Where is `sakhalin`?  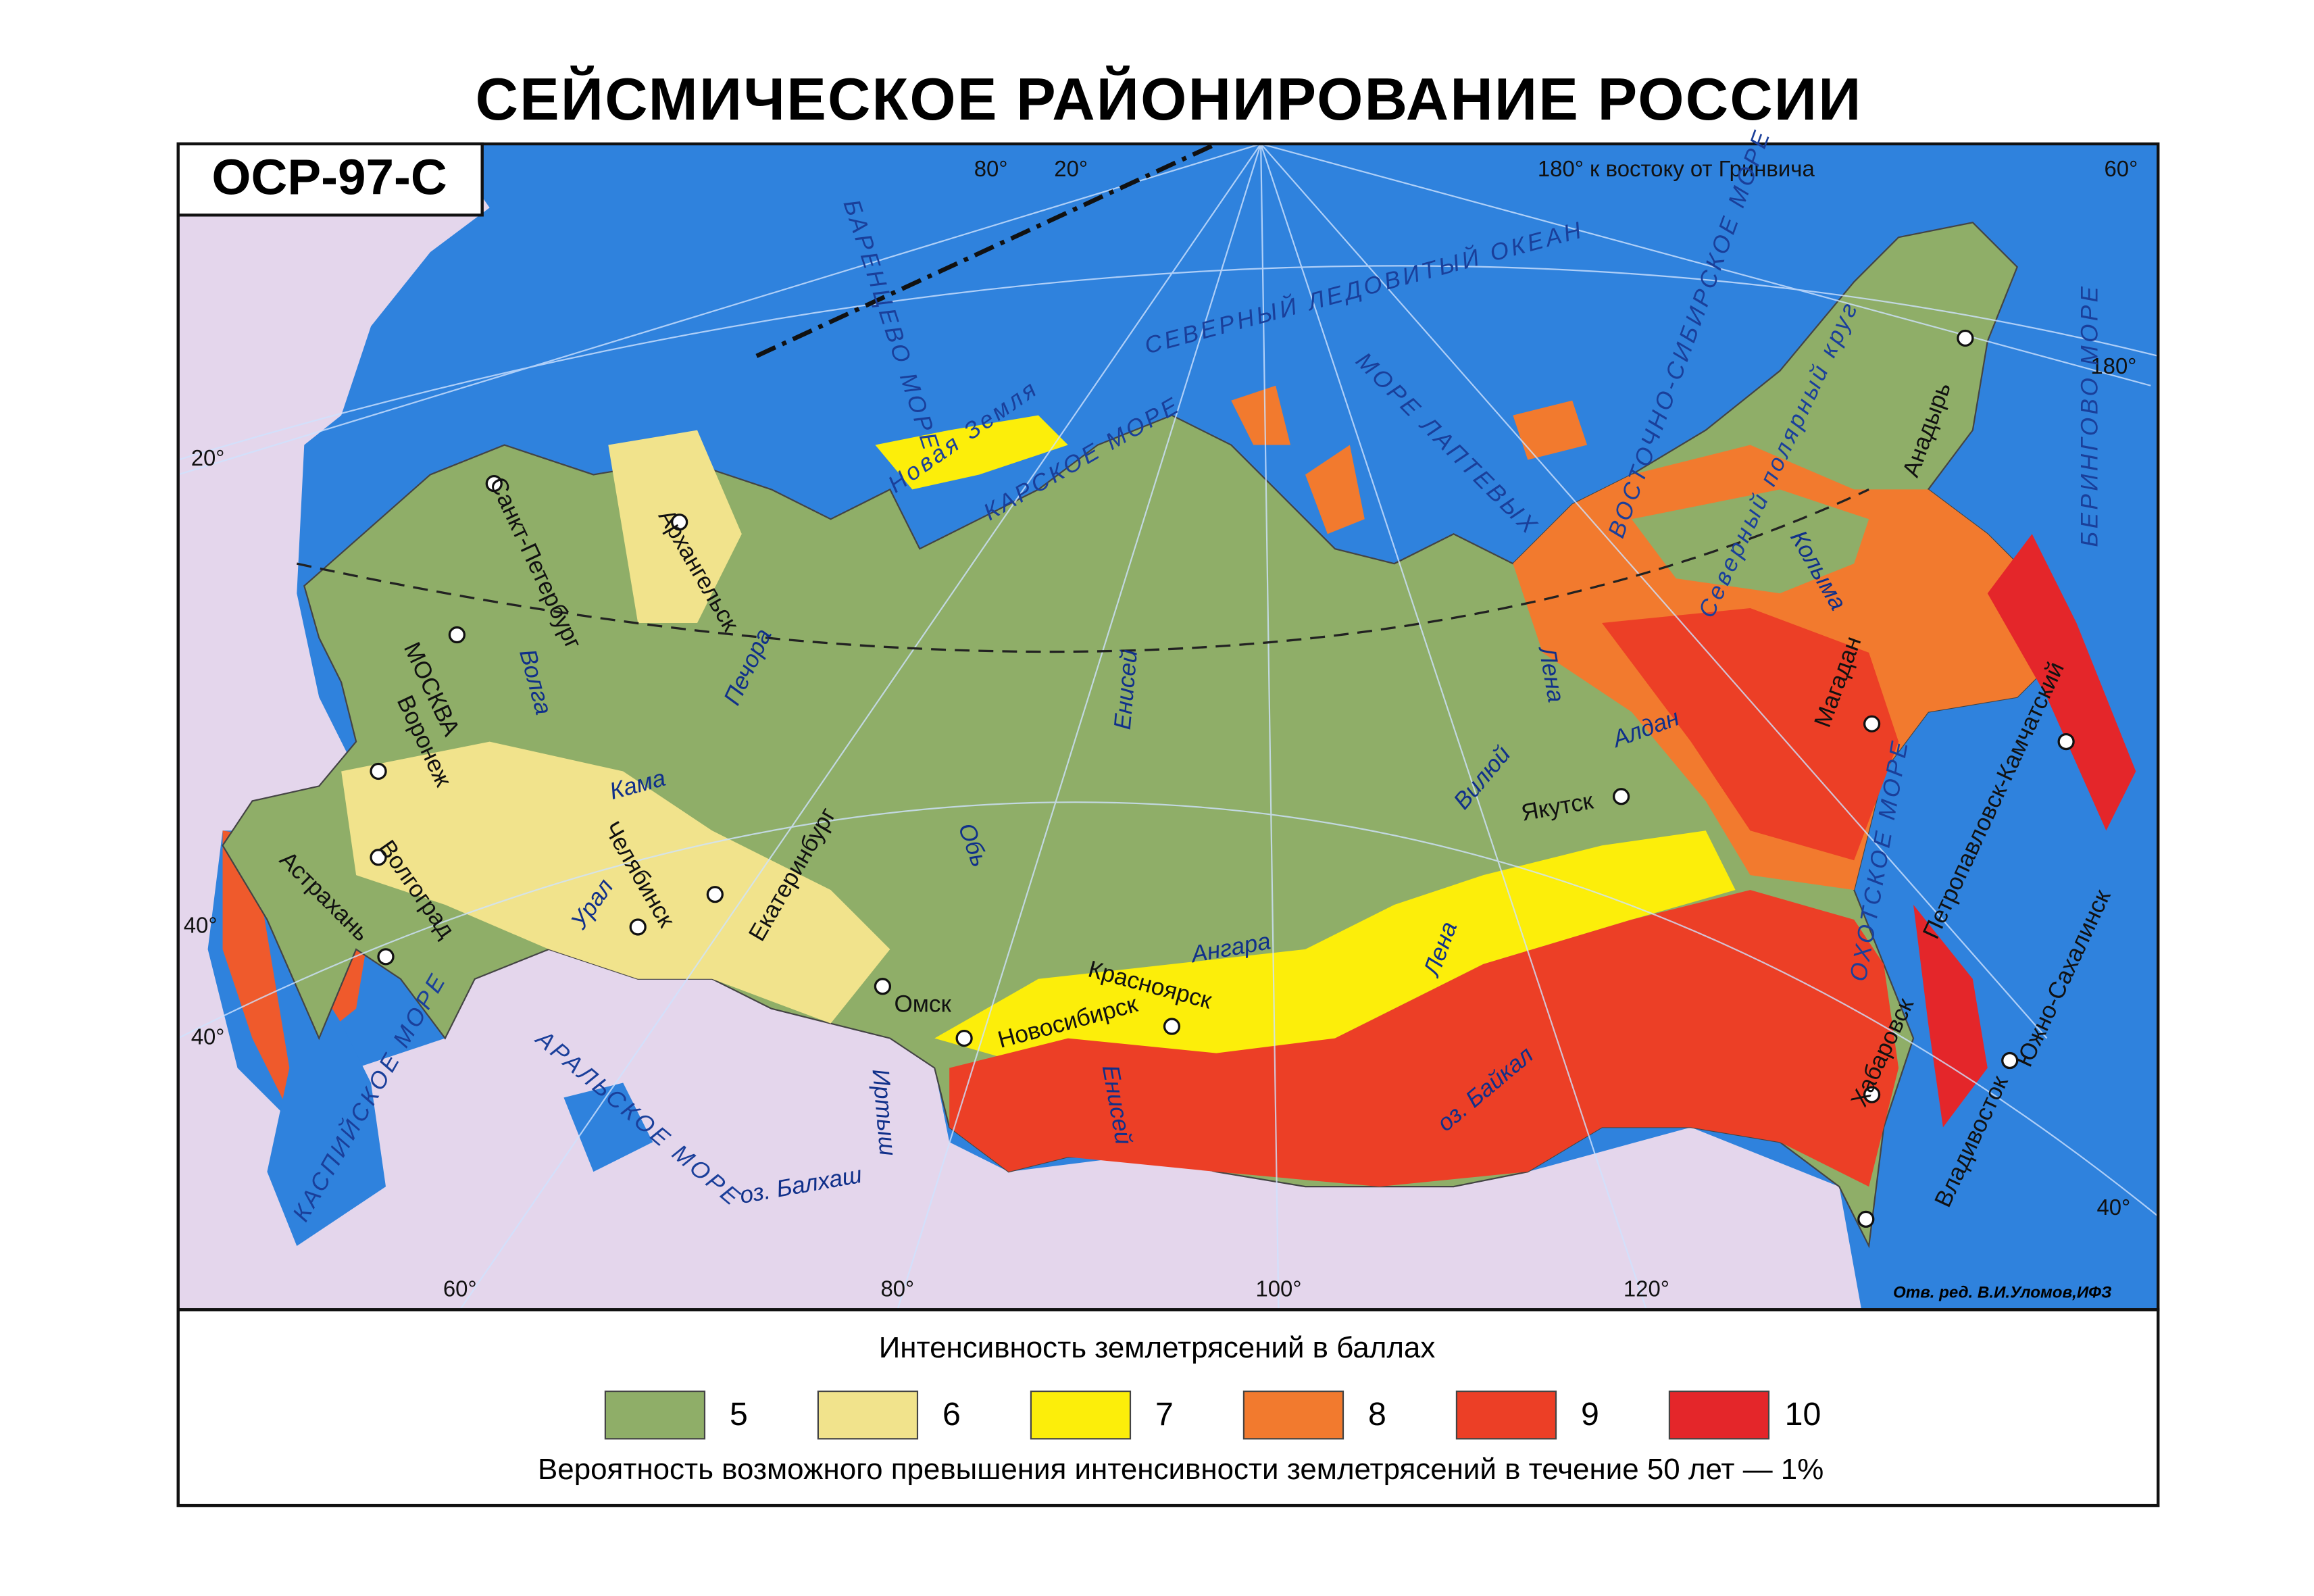
sakhalin is located at coordinates (1951, 1017).